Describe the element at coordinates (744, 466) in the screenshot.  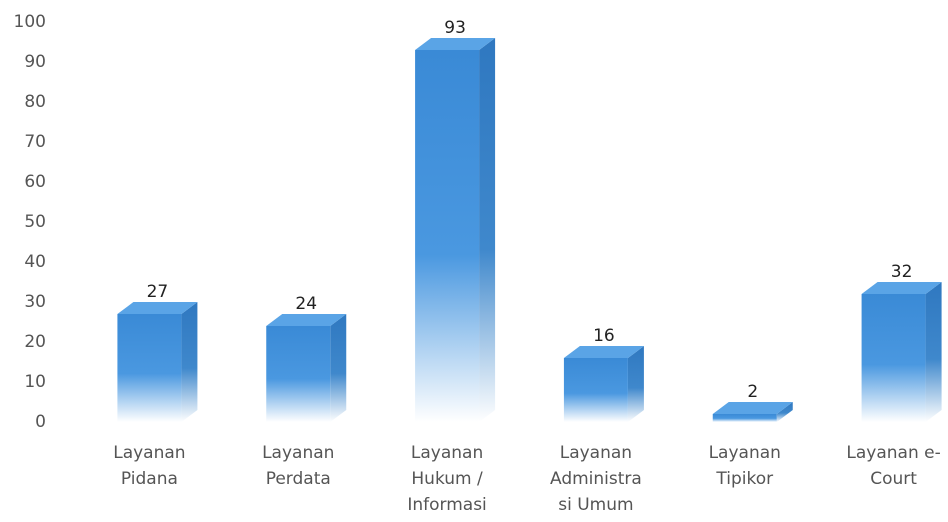
I see `x-tick-label: Layanan Tipikor` at that location.